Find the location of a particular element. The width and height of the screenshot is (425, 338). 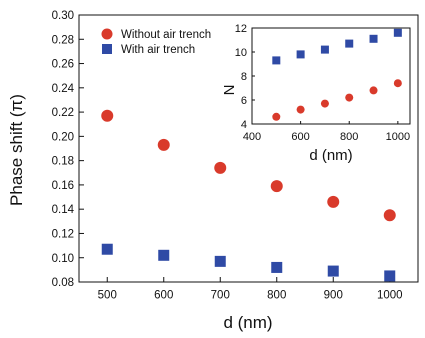

legend-item-with-air-trench: With air trench is located at coordinates (148, 50).